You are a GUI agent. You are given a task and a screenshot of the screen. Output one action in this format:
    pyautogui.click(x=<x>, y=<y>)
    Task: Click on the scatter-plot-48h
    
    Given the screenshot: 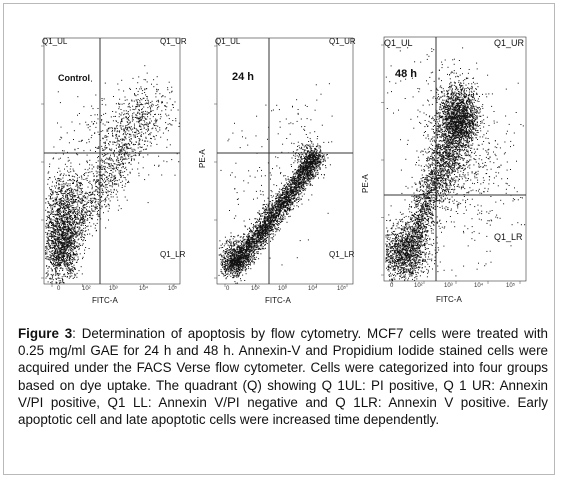 What is the action you would take?
    pyautogui.click(x=454, y=160)
    